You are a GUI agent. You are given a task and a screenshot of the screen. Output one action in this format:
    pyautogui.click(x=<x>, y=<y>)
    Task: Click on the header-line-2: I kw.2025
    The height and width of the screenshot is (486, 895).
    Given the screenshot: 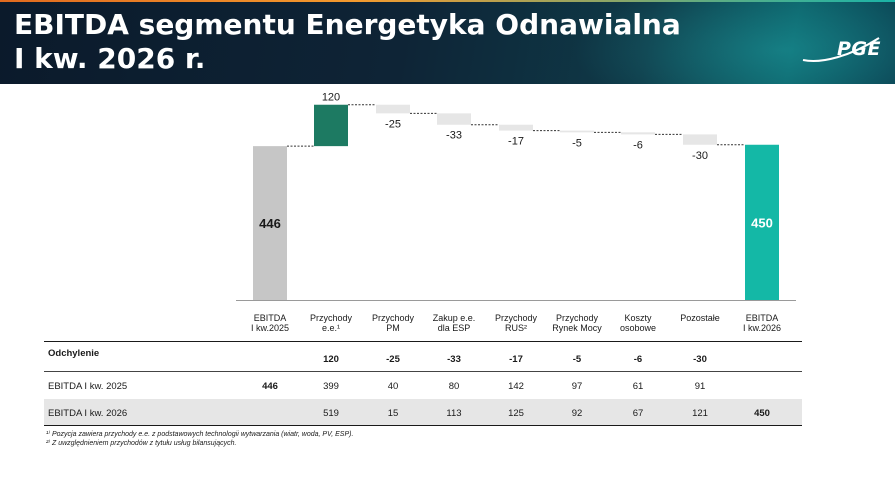 What is the action you would take?
    pyautogui.click(x=270, y=328)
    